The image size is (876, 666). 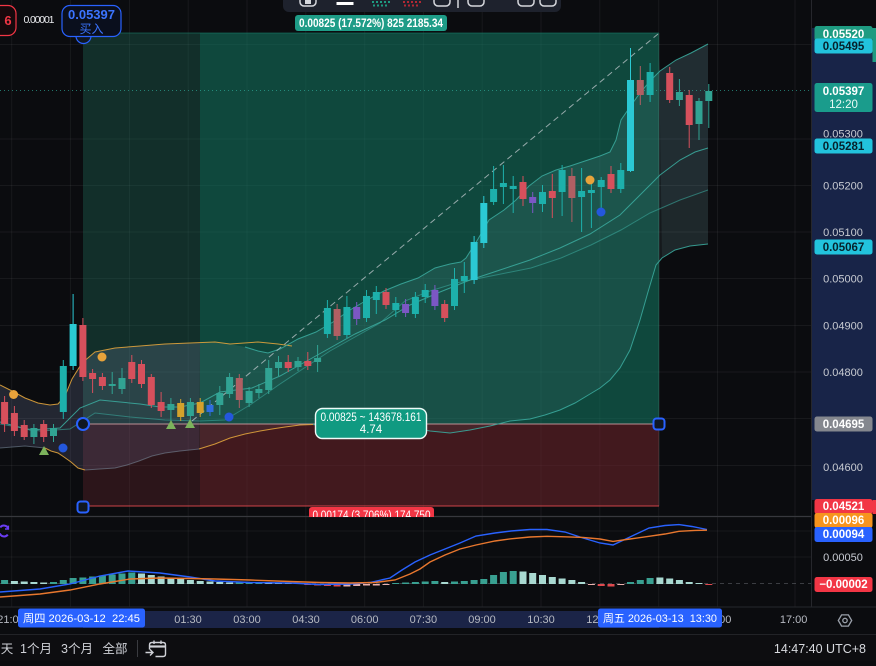 I want to click on svg-text: 0.00050, so click(x=843, y=558).